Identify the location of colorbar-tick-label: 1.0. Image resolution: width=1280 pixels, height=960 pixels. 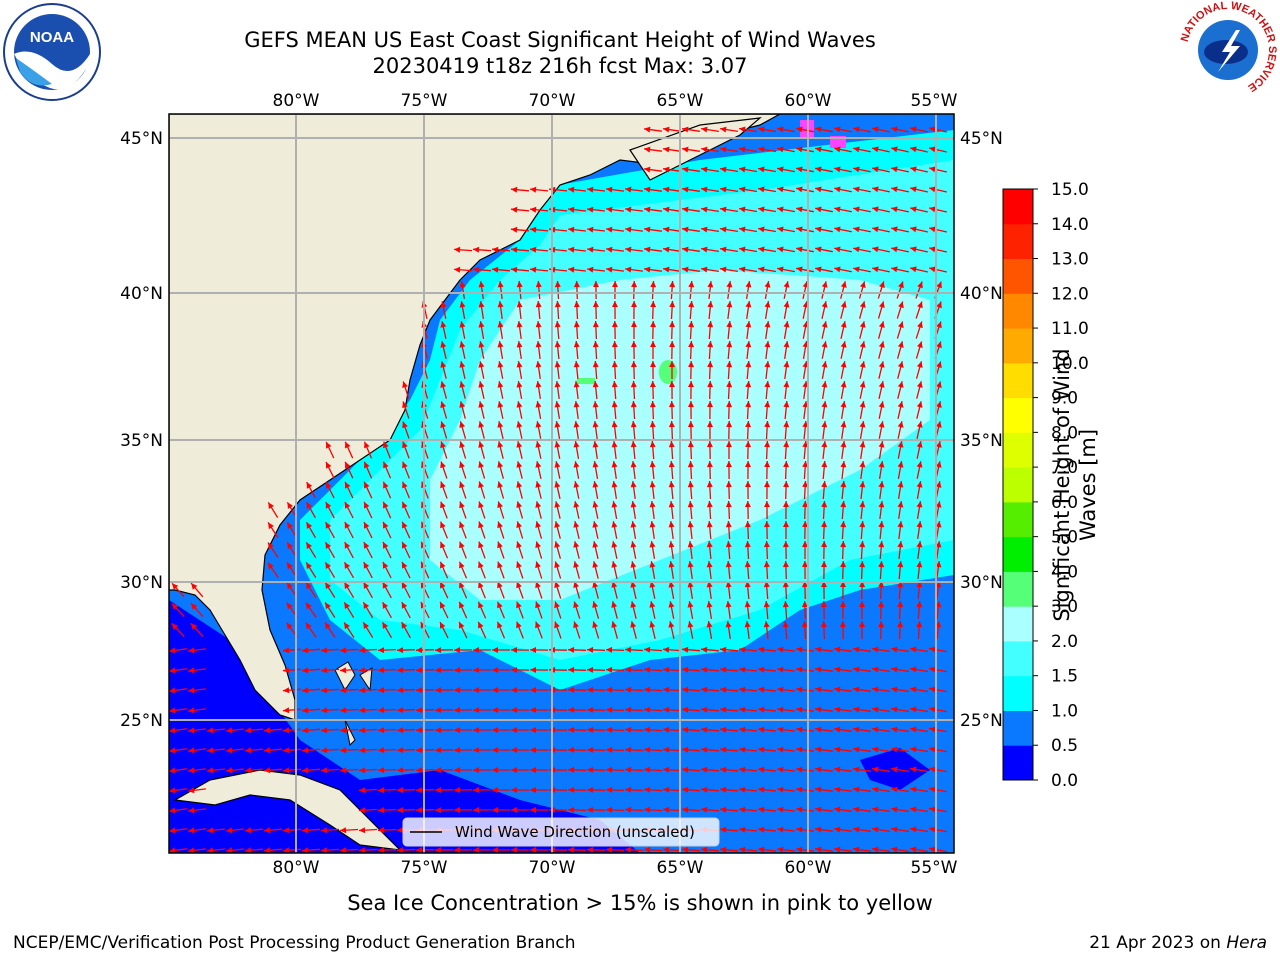
(1064, 711).